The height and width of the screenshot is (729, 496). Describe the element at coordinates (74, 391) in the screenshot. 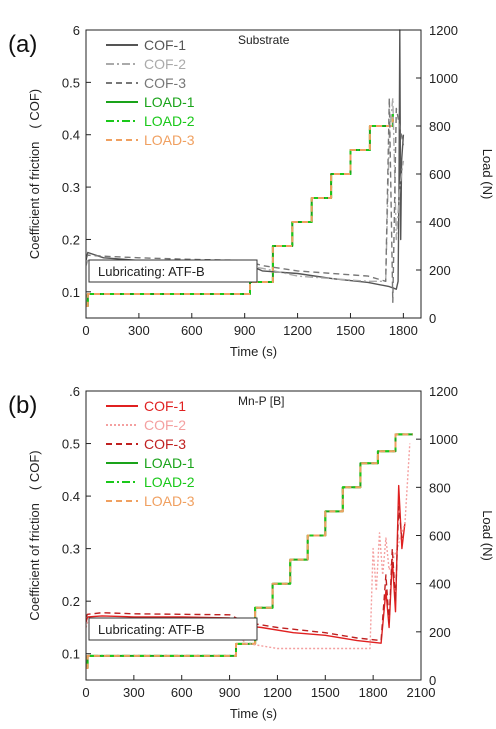

I see `y-left-tick-label: .6` at that location.